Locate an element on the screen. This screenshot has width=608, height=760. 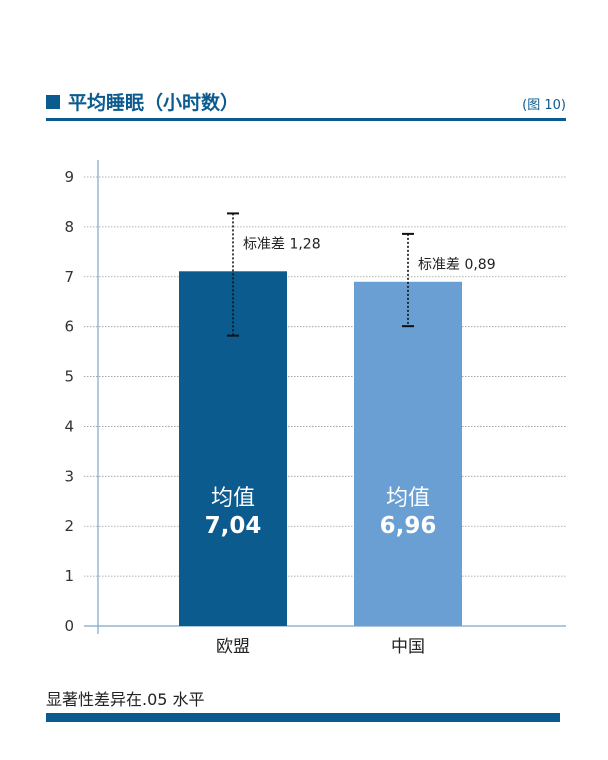
y-tick-label: 9 is located at coordinates (69, 177).